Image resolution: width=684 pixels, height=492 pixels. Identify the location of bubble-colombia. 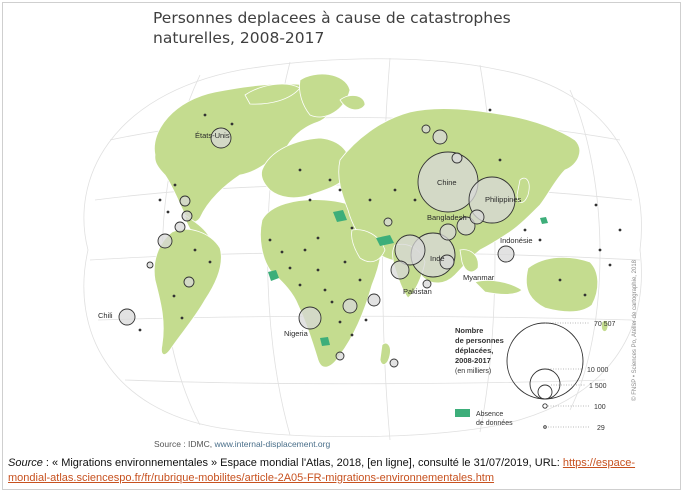
(165, 241).